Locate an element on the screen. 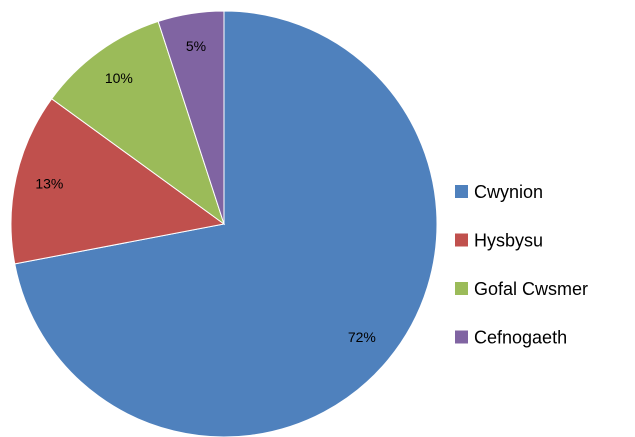  legend-label: Cwynion is located at coordinates (508, 192).